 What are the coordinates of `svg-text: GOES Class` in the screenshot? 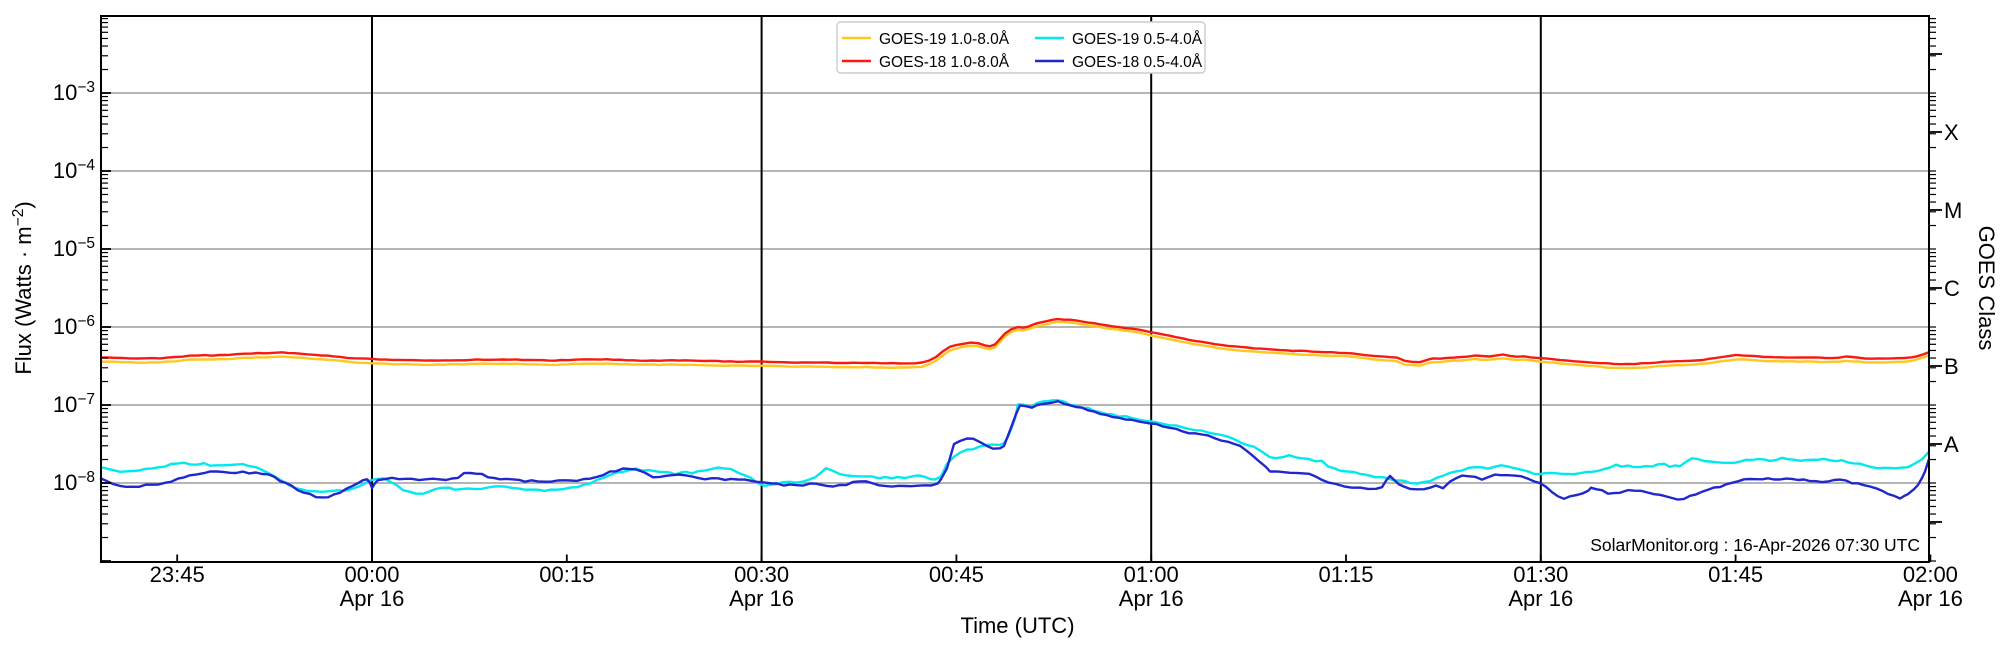 It's located at (1986, 288).